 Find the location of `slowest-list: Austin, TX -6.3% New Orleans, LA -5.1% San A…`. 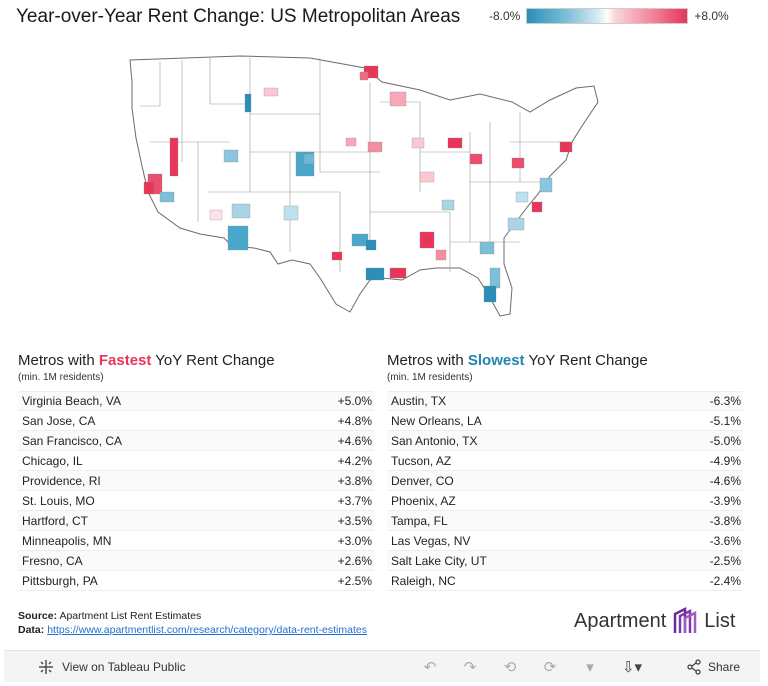

slowest-list: Austin, TX -6.3% New Orleans, LA -5.1% San A… is located at coordinates (565, 491).